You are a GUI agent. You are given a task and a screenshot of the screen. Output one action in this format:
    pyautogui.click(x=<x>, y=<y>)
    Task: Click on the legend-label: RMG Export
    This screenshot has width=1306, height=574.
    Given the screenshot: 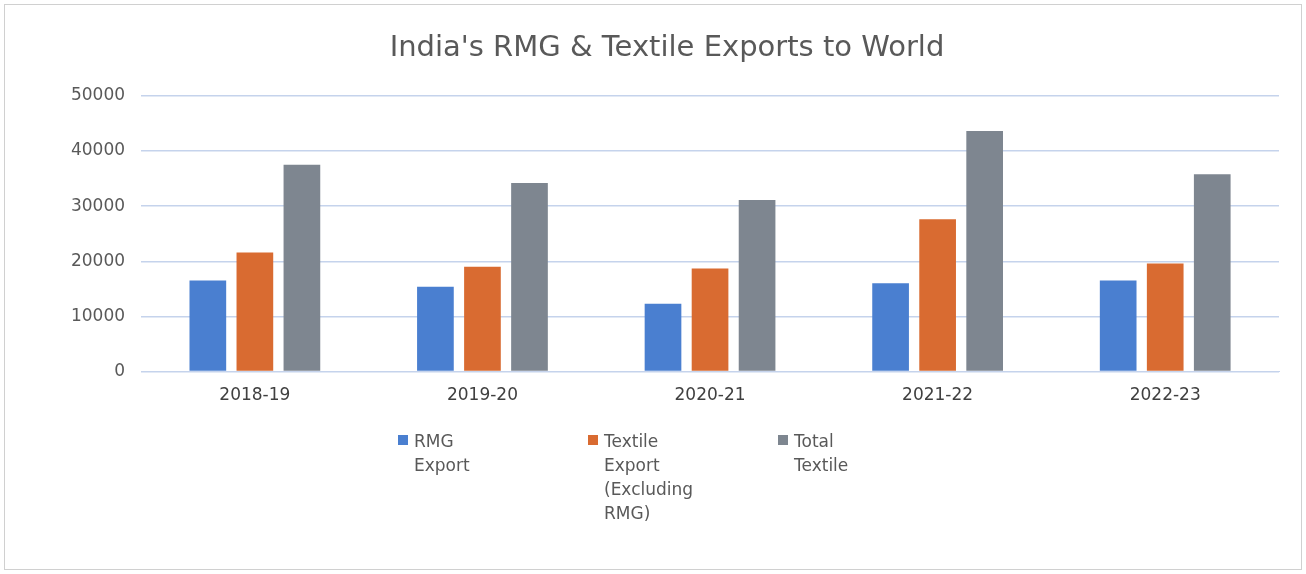 What is the action you would take?
    pyautogui.click(x=442, y=453)
    